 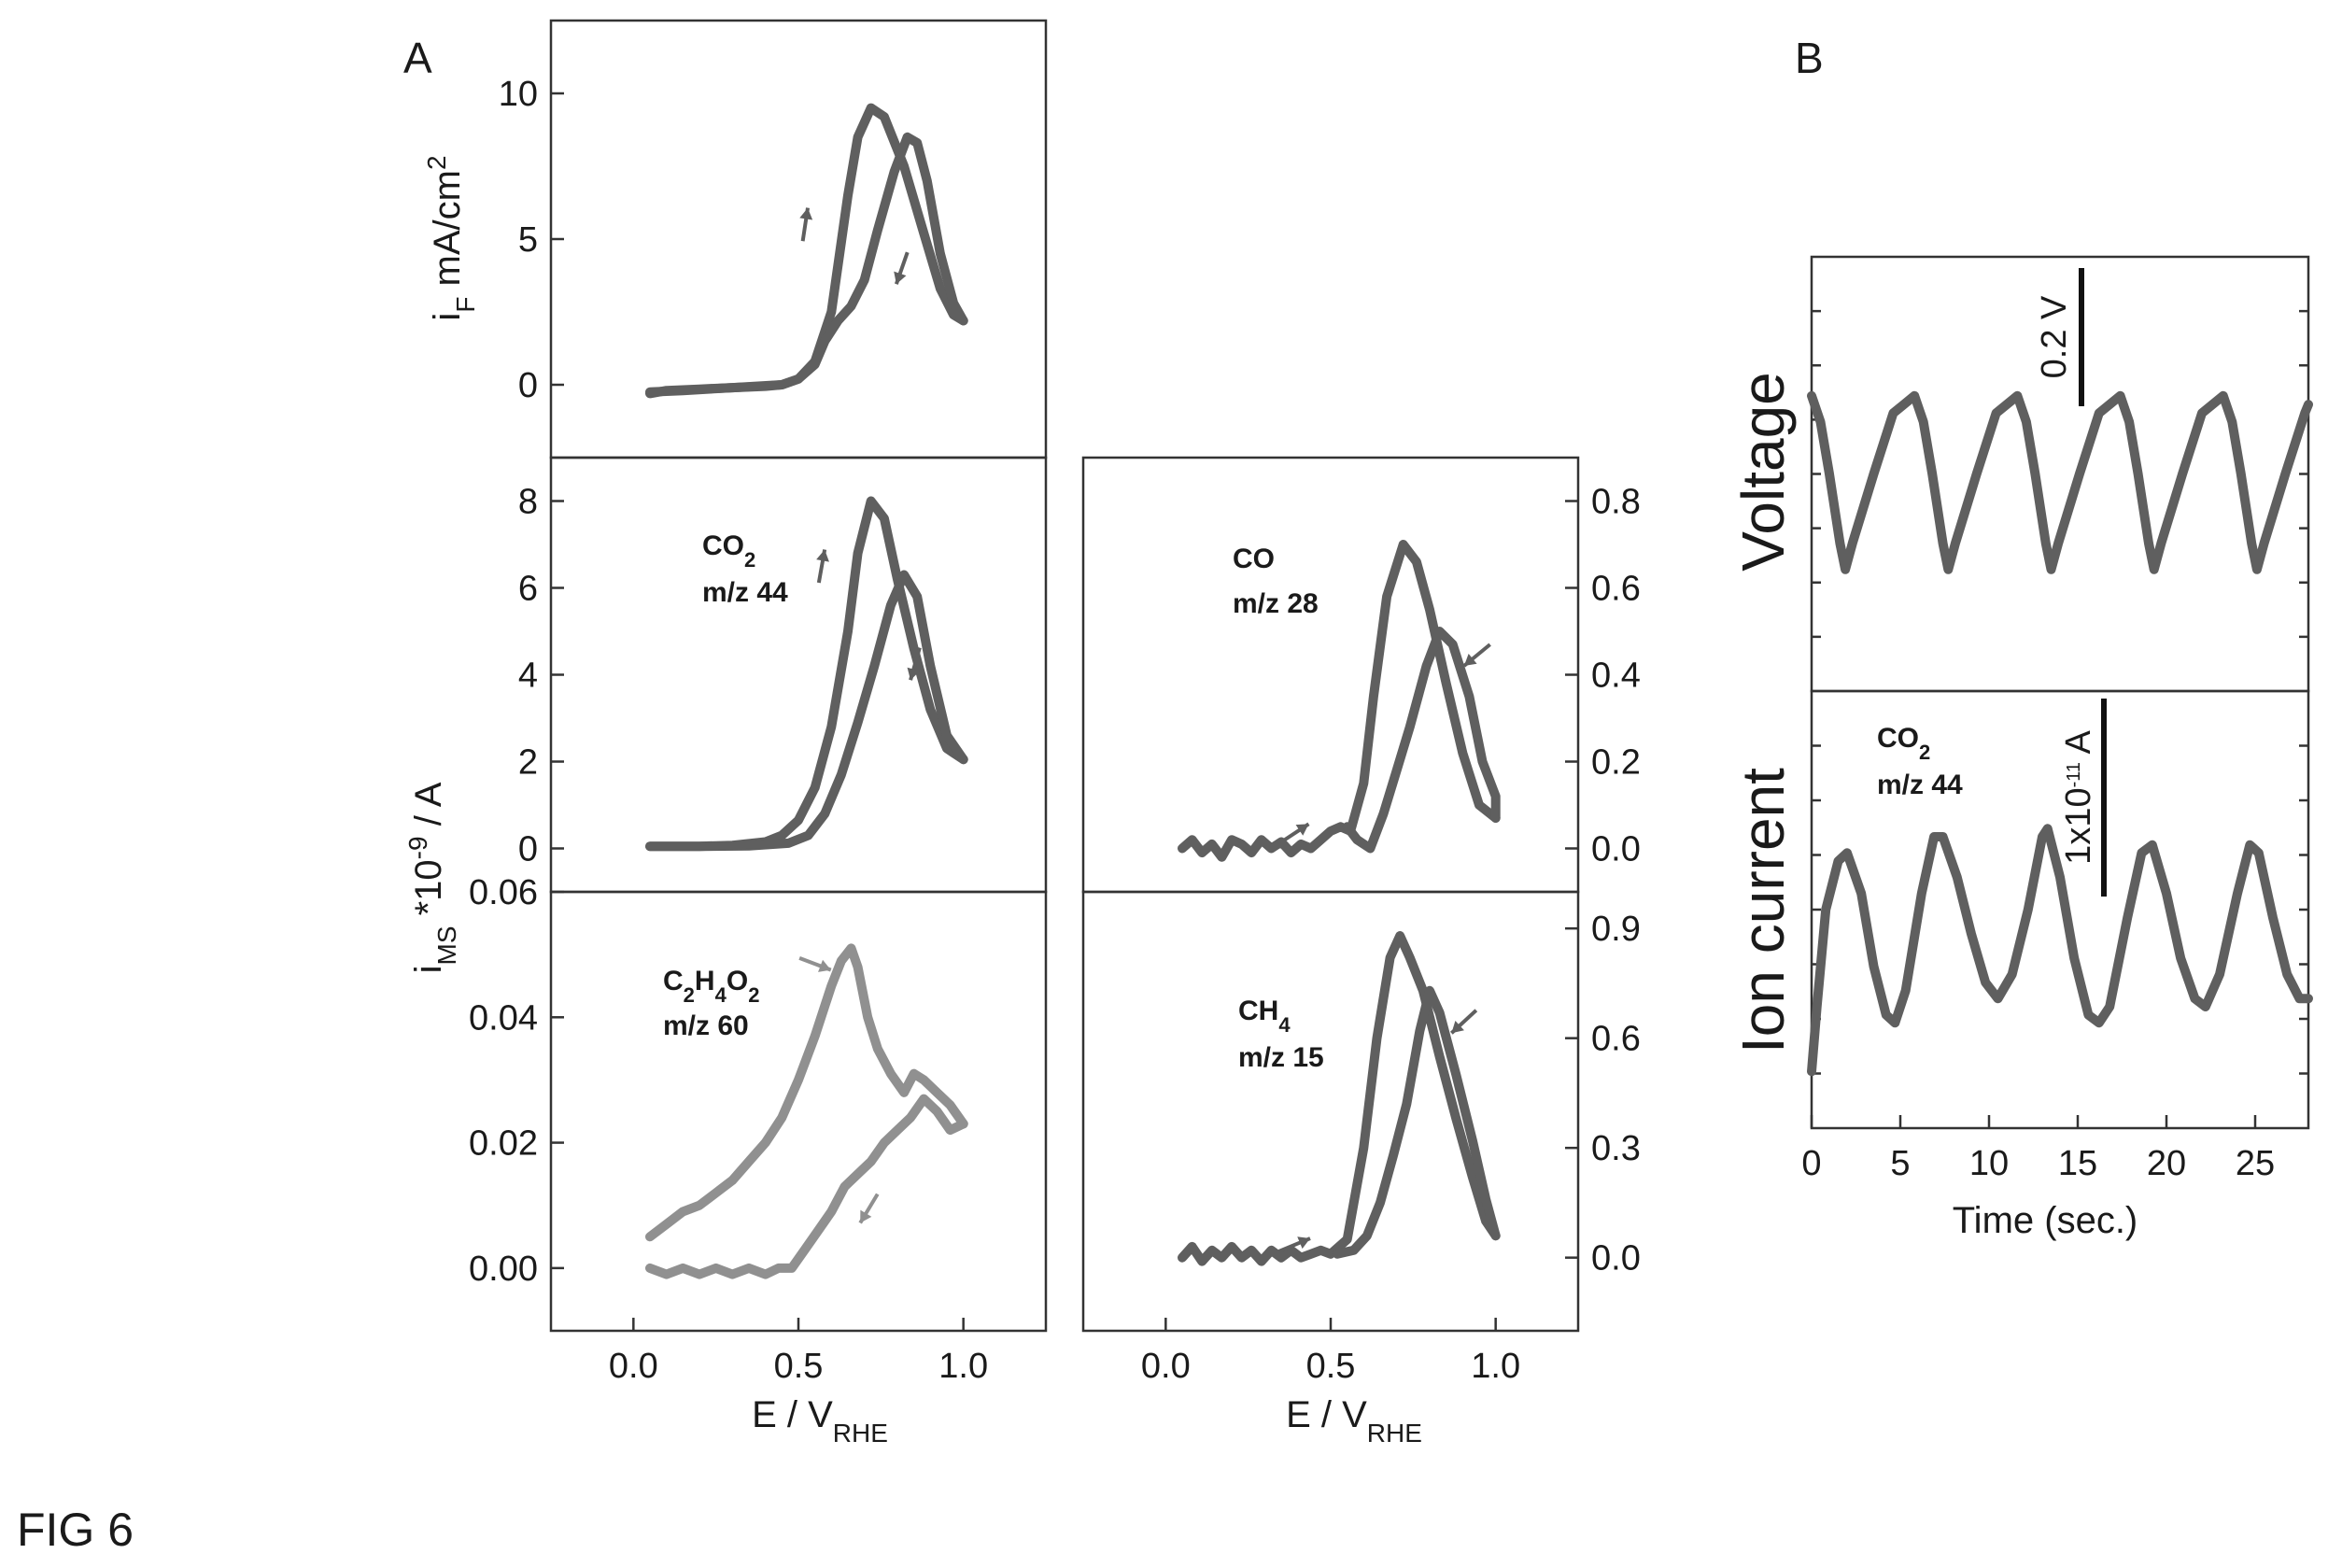 What do you see at coordinates (1920, 785) in the screenshot?
I see `ion-annotation-mz: m/z 44` at bounding box center [1920, 785].